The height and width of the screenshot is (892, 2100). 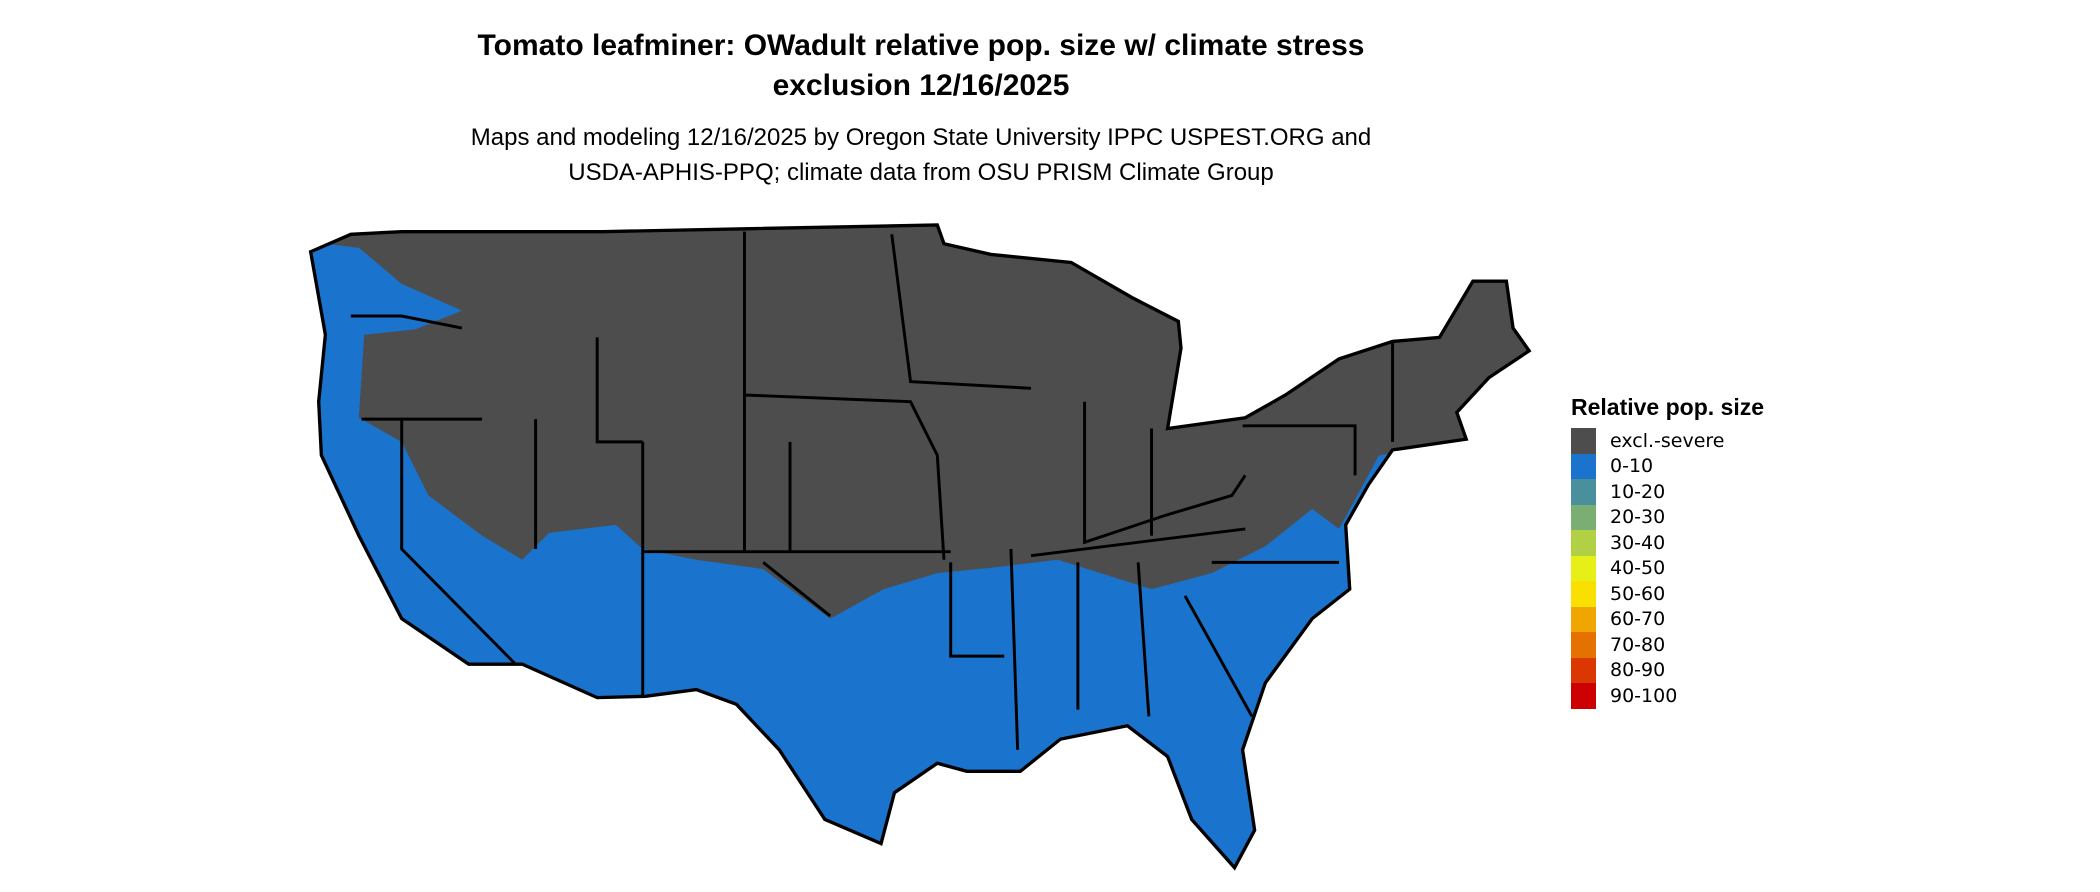 What do you see at coordinates (1667, 594) in the screenshot?
I see `legend-item: 50-60` at bounding box center [1667, 594].